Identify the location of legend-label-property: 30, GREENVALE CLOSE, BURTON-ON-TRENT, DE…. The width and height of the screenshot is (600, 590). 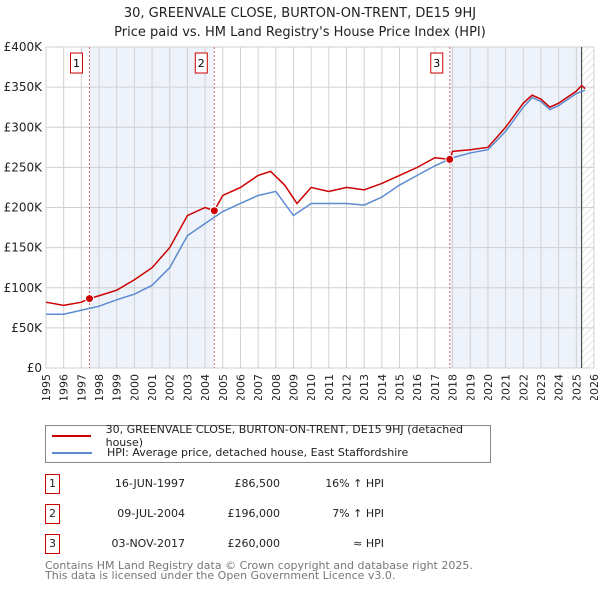
(284, 435).